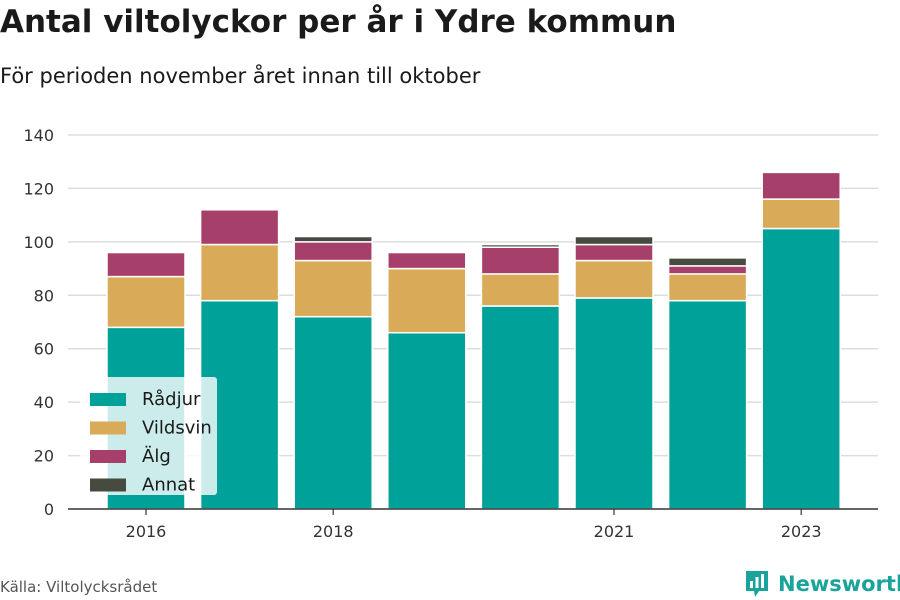  Describe the element at coordinates (49, 509) in the screenshot. I see `y-tick-label: 0` at that location.